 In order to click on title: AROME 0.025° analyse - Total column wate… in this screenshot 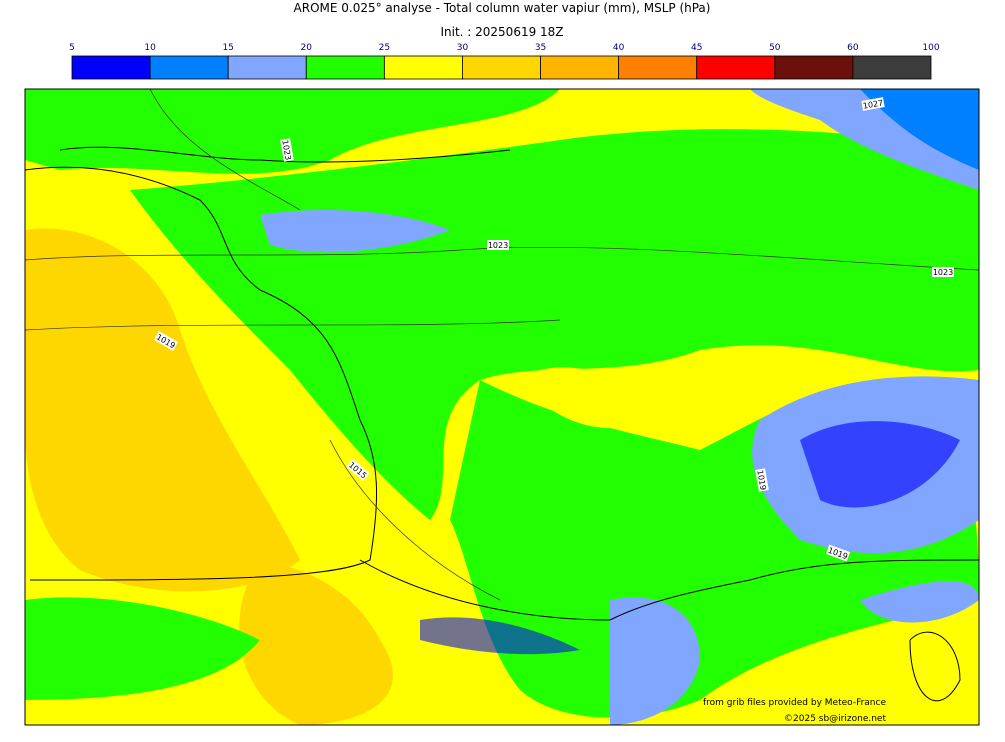, I will do `click(502, 8)`.